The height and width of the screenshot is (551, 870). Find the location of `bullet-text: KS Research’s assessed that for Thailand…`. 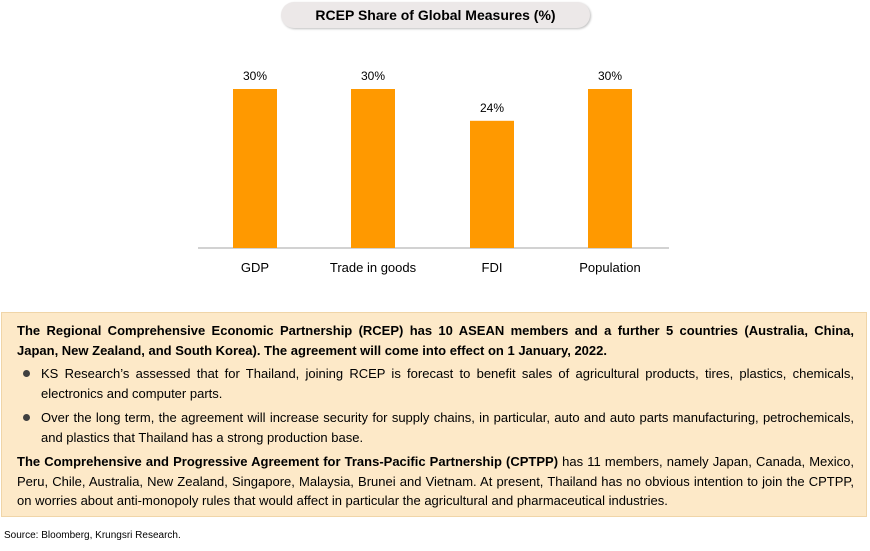

bullet-text: KS Research’s assessed that for Thailand… is located at coordinates (447, 383).